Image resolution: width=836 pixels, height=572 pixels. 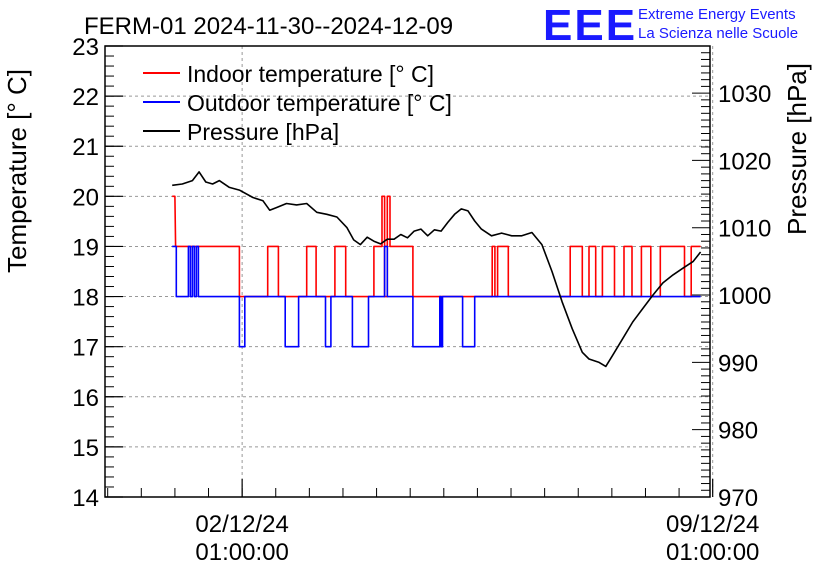 What do you see at coordinates (744, 161) in the screenshot?
I see `right-tick-label: 1020` at bounding box center [744, 161].